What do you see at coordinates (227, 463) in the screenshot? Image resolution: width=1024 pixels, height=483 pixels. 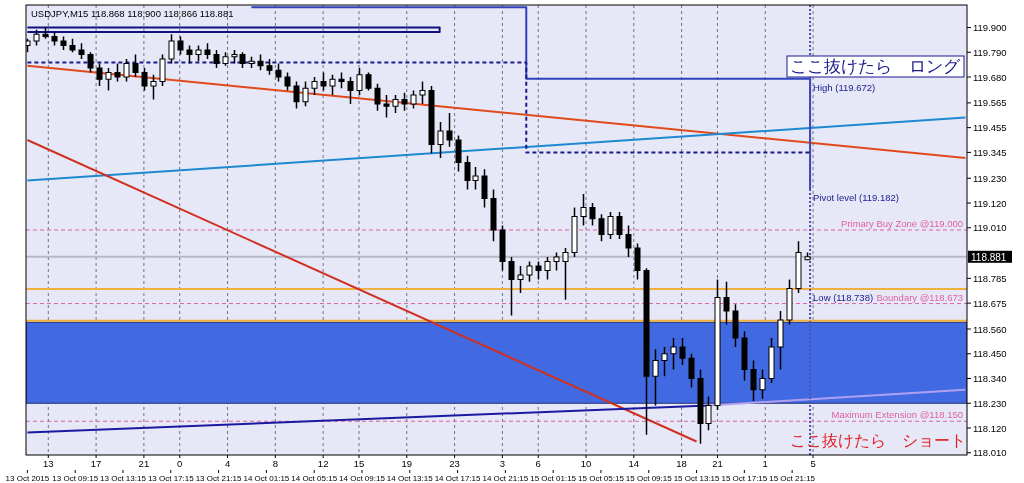 I see `x2-tick-label: 4` at bounding box center [227, 463].